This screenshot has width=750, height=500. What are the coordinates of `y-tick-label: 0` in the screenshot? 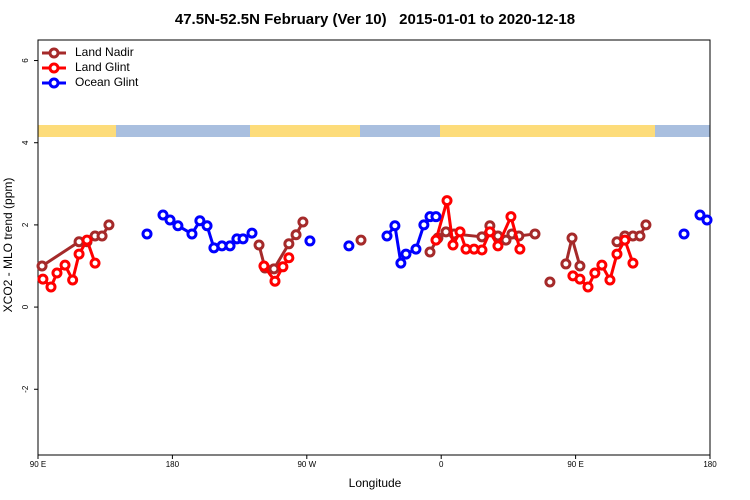 It's located at (25, 306).